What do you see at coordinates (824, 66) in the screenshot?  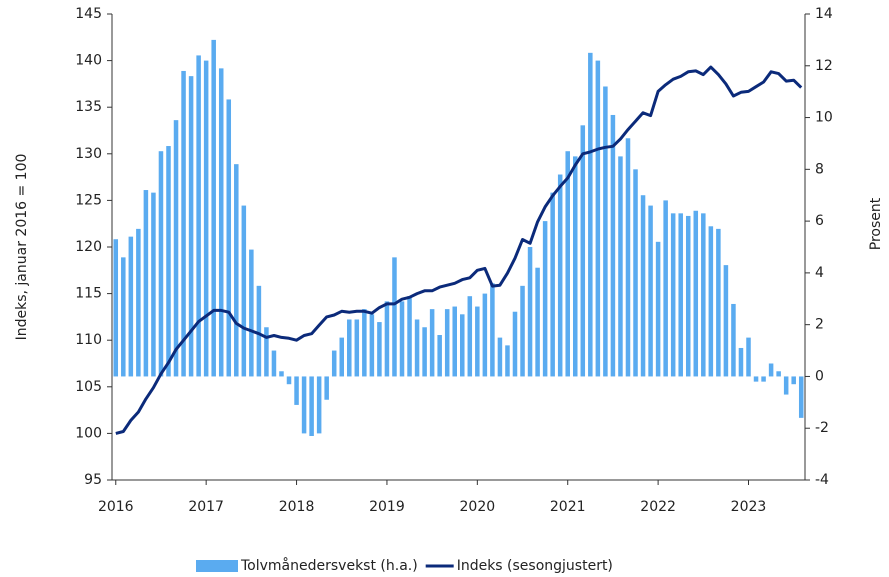 I see `y2-tick-label: 12` at bounding box center [824, 66].